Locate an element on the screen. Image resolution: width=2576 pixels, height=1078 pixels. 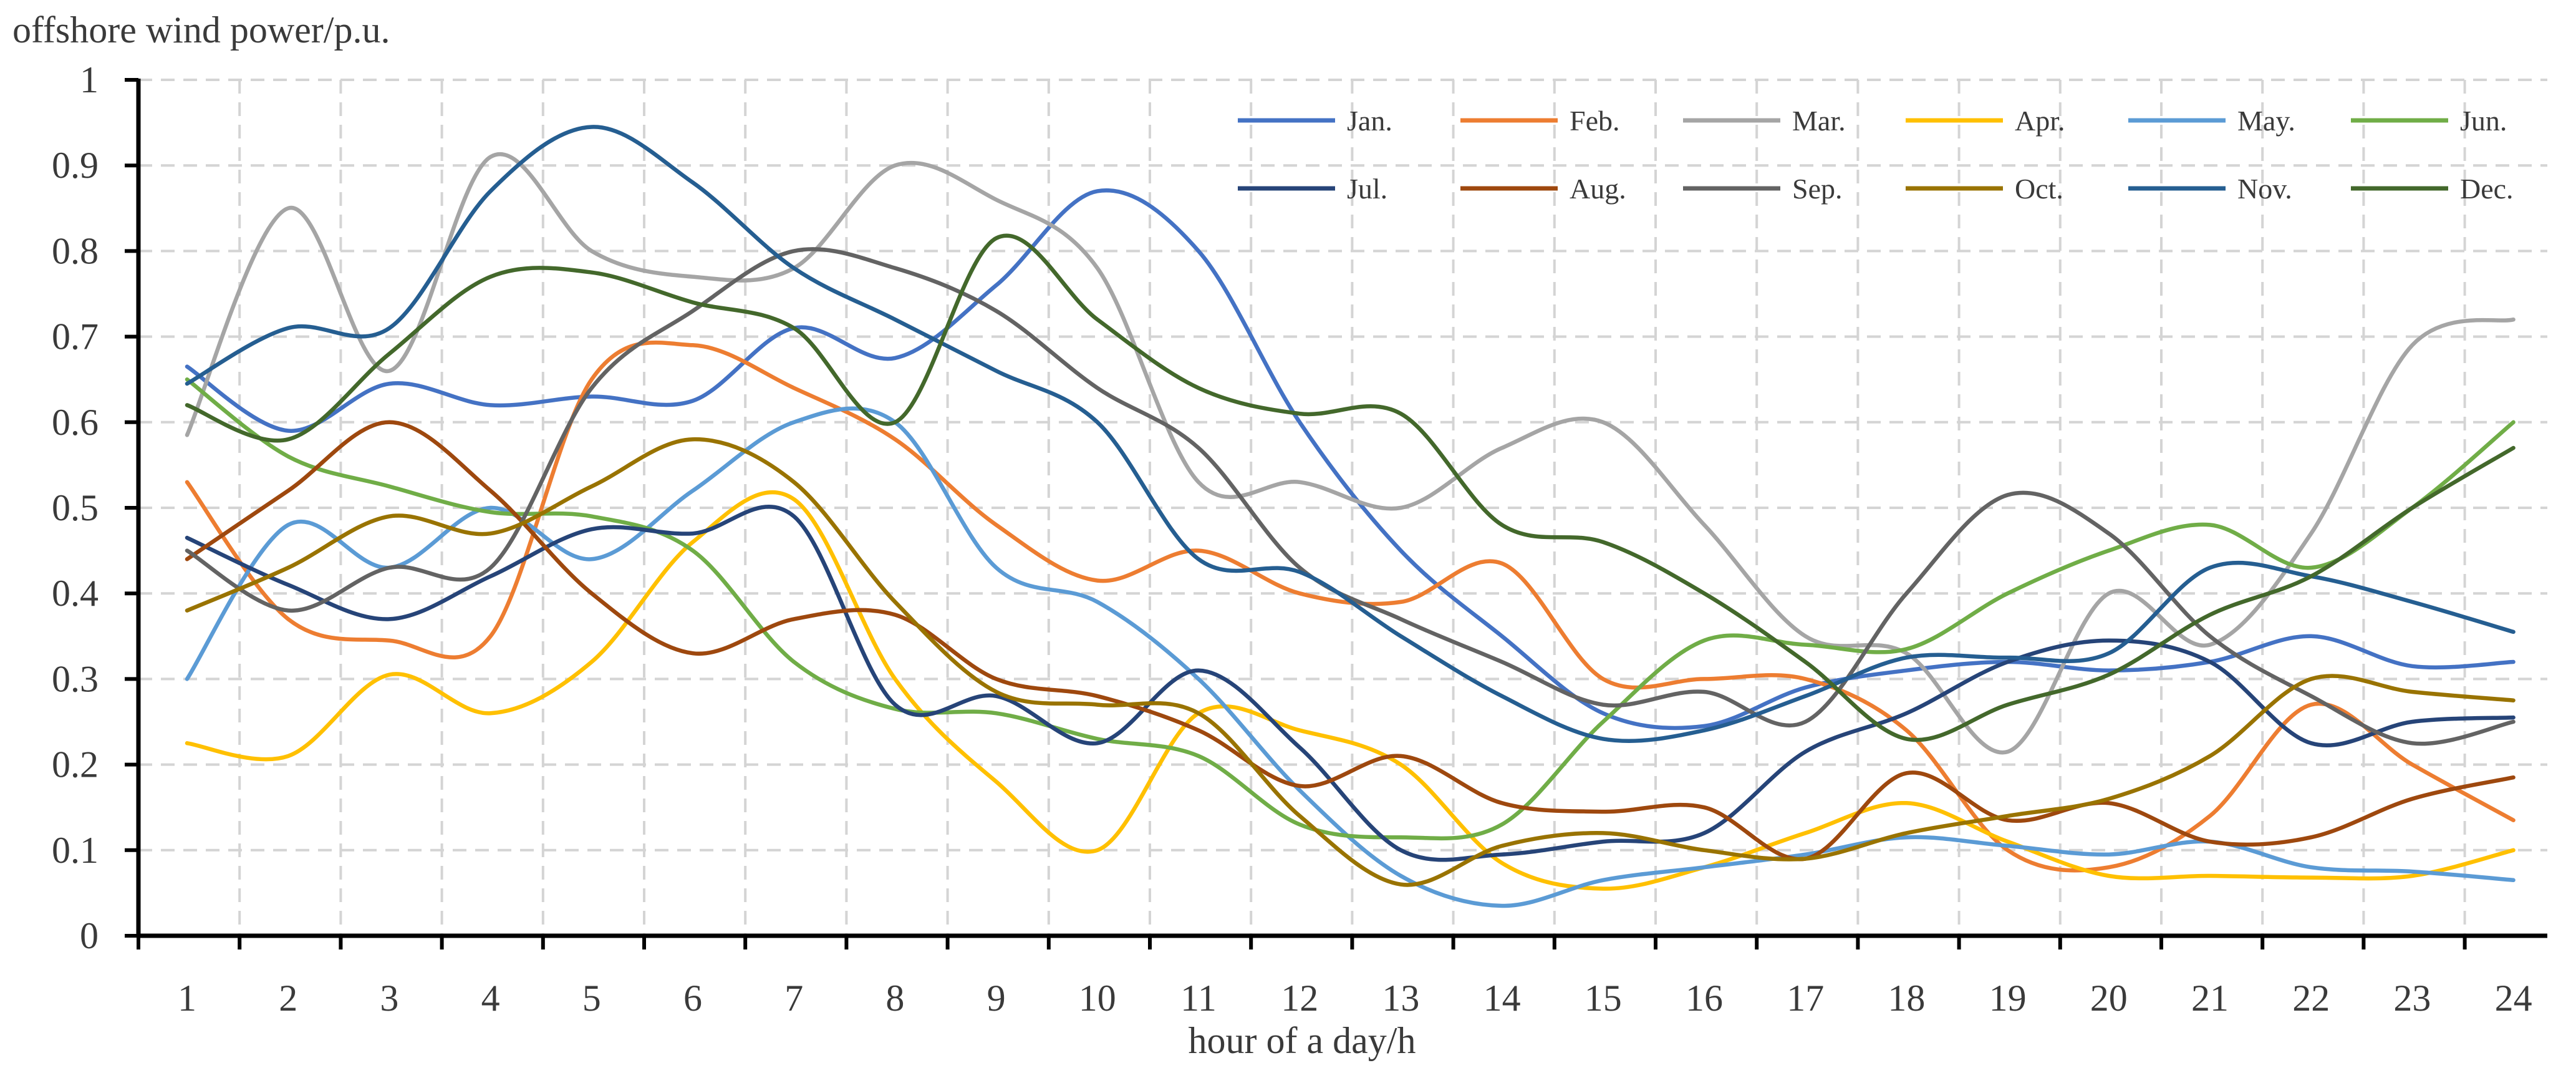
x-tick-label: 18 is located at coordinates (1906, 998).